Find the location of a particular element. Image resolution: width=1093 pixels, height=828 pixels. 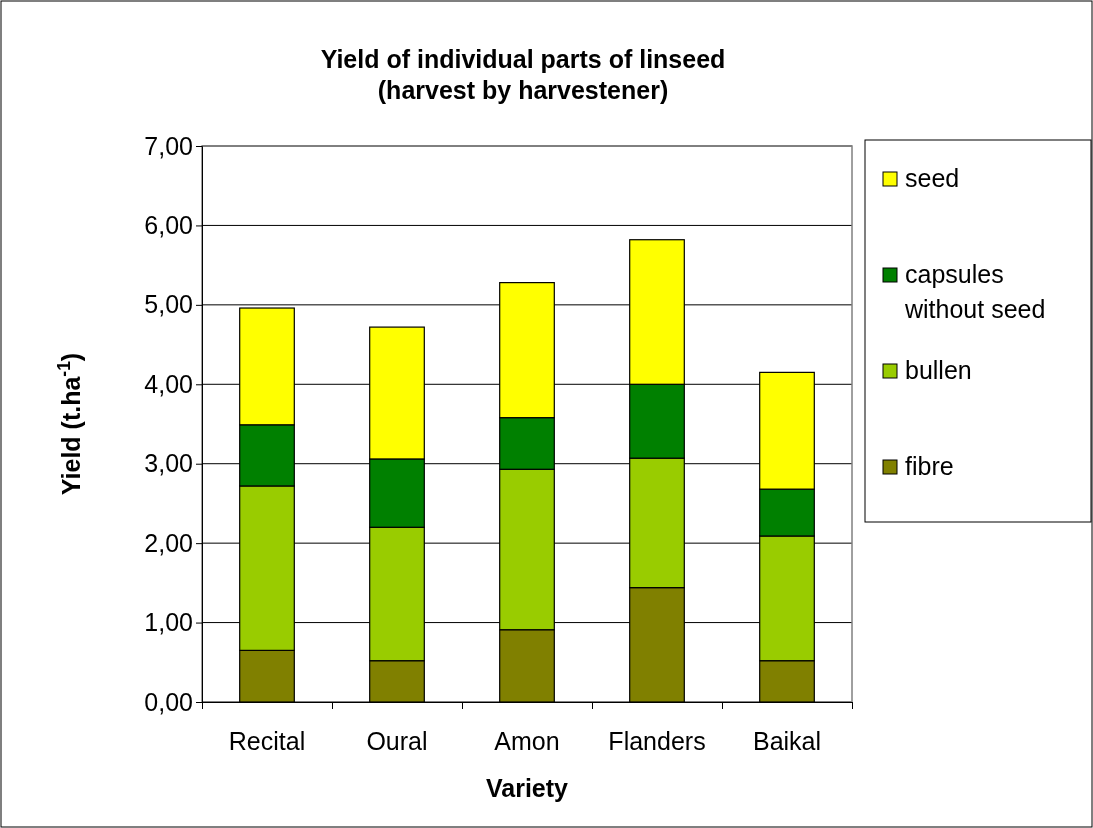

legend-label: capsules without seed is located at coordinates (975, 291).